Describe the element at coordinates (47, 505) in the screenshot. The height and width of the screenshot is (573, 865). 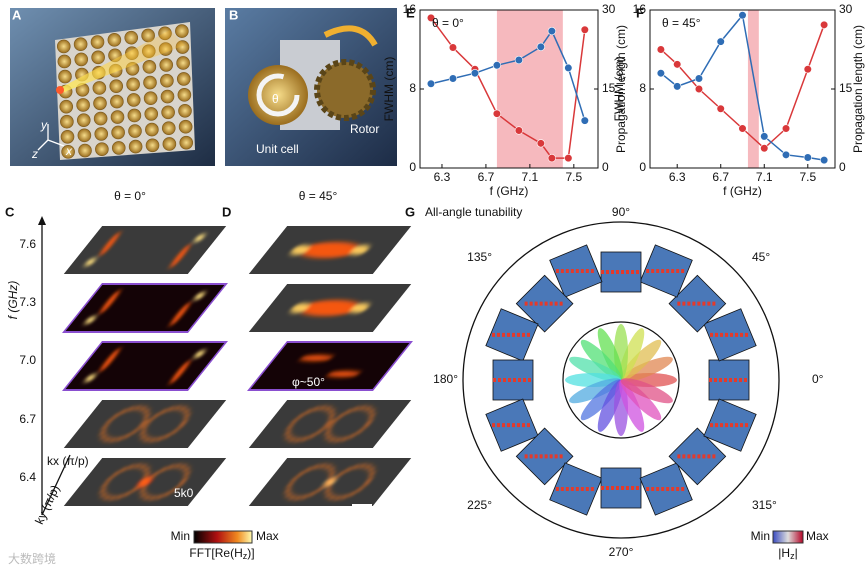
I see `axis-title: ky (π/p)` at that location.